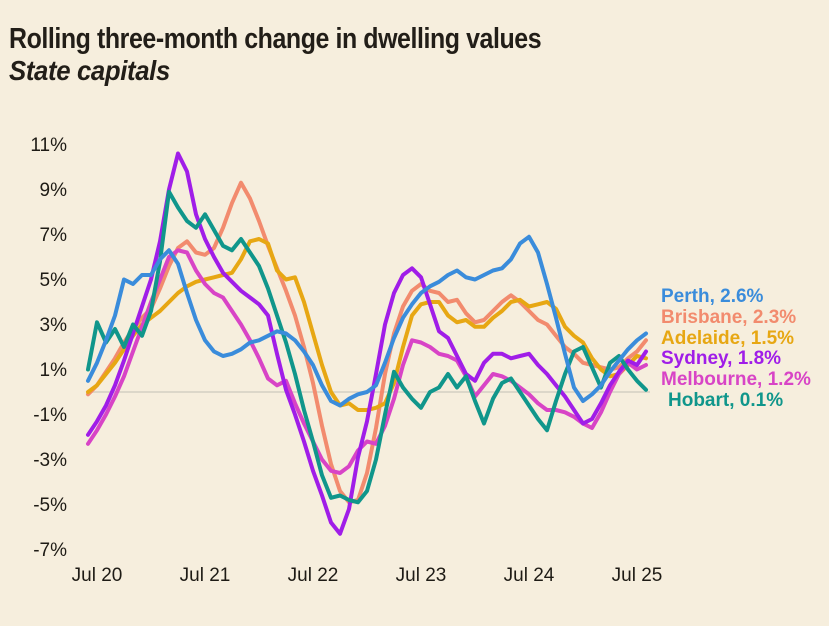 The height and width of the screenshot is (626, 829). What do you see at coordinates (54, 235) in the screenshot?
I see `y-tick-label: 7%` at bounding box center [54, 235].